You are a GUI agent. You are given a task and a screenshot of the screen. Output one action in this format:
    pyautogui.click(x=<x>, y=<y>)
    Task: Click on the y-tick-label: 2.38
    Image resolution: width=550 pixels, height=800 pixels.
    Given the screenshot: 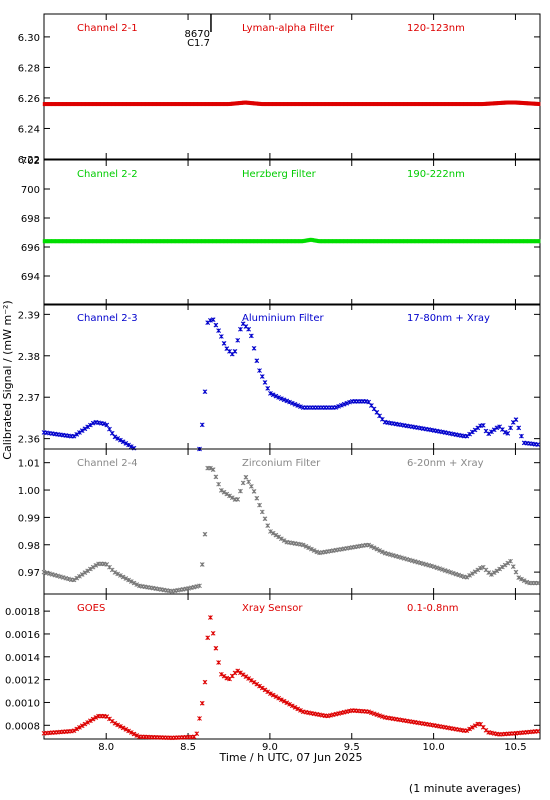 What is the action you would take?
    pyautogui.click(x=29, y=357)
    